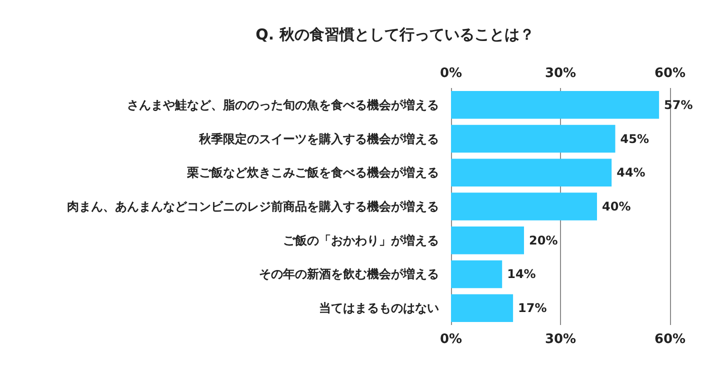 The image size is (720, 375). Describe the element at coordinates (670, 339) in the screenshot. I see `x2-tick-label: 60%` at that location.